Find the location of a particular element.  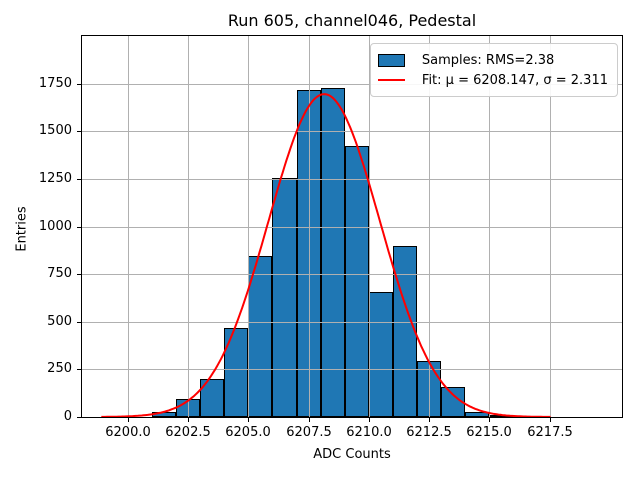

x-tick-label: 6212.5 is located at coordinates (429, 432).